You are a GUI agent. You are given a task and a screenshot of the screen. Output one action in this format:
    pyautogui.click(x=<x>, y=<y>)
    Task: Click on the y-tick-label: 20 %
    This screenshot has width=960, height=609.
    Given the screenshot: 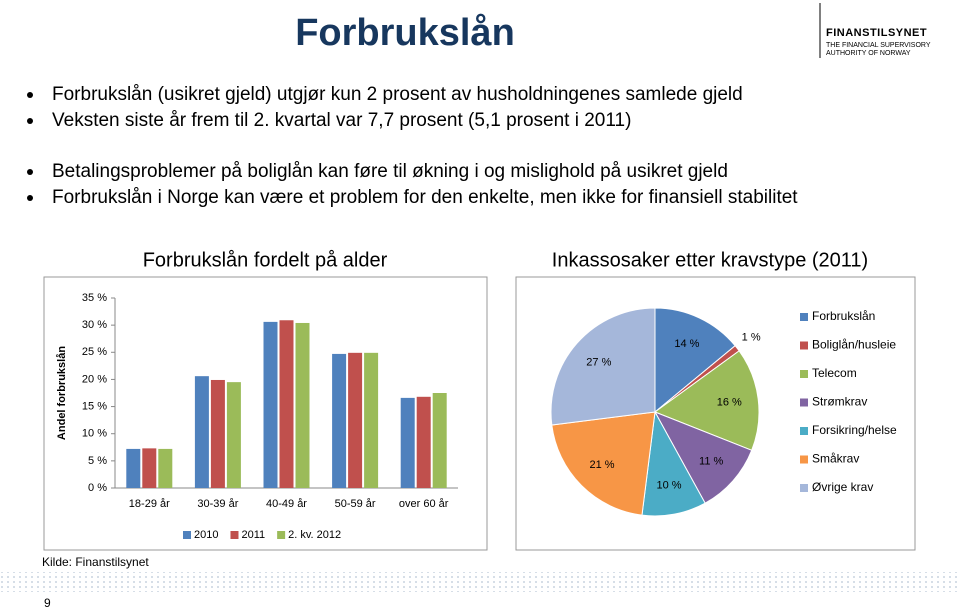 What is the action you would take?
    pyautogui.click(x=94, y=379)
    